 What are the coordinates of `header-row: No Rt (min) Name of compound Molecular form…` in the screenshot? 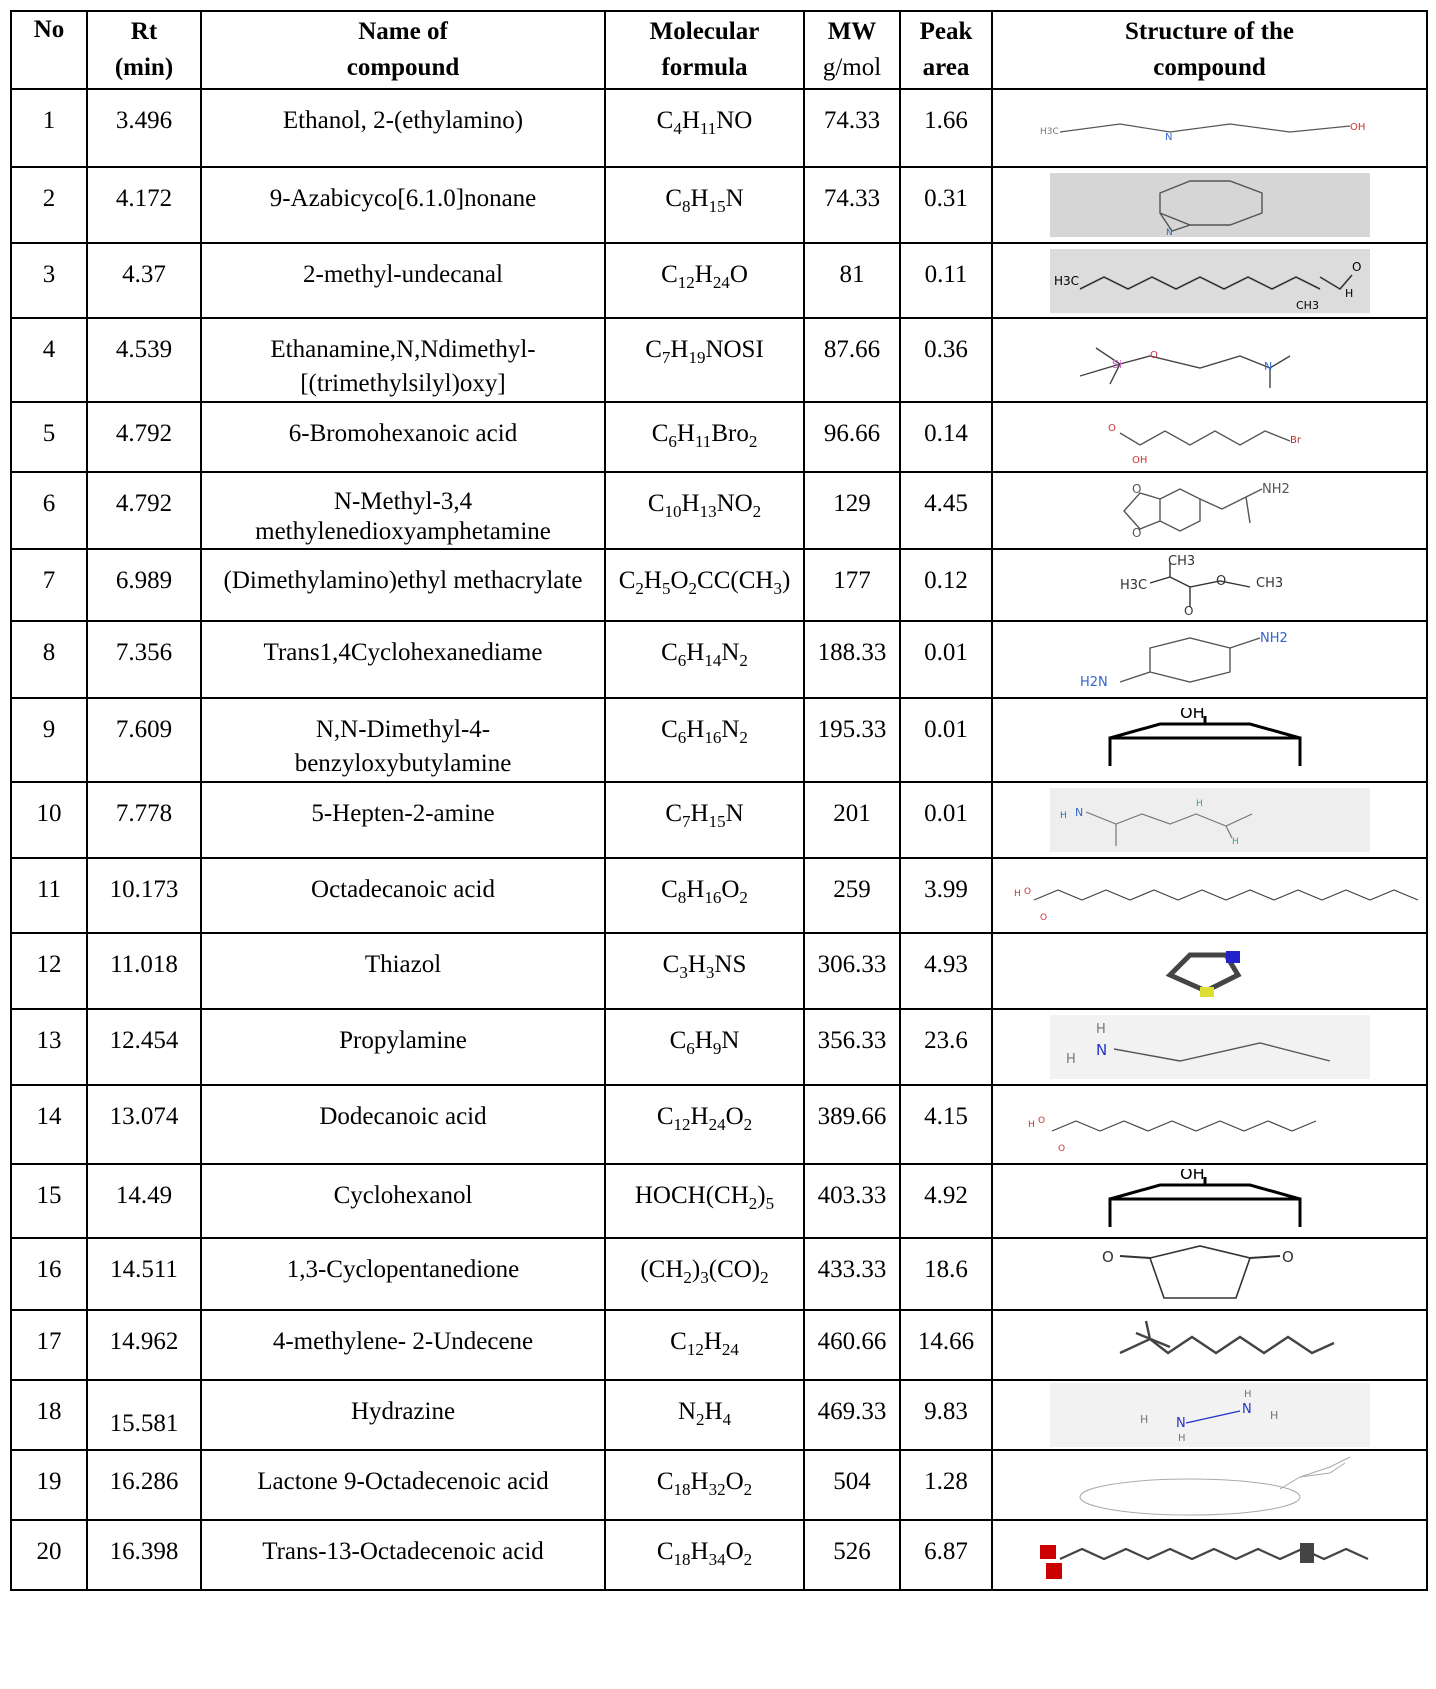 It's located at (719, 50).